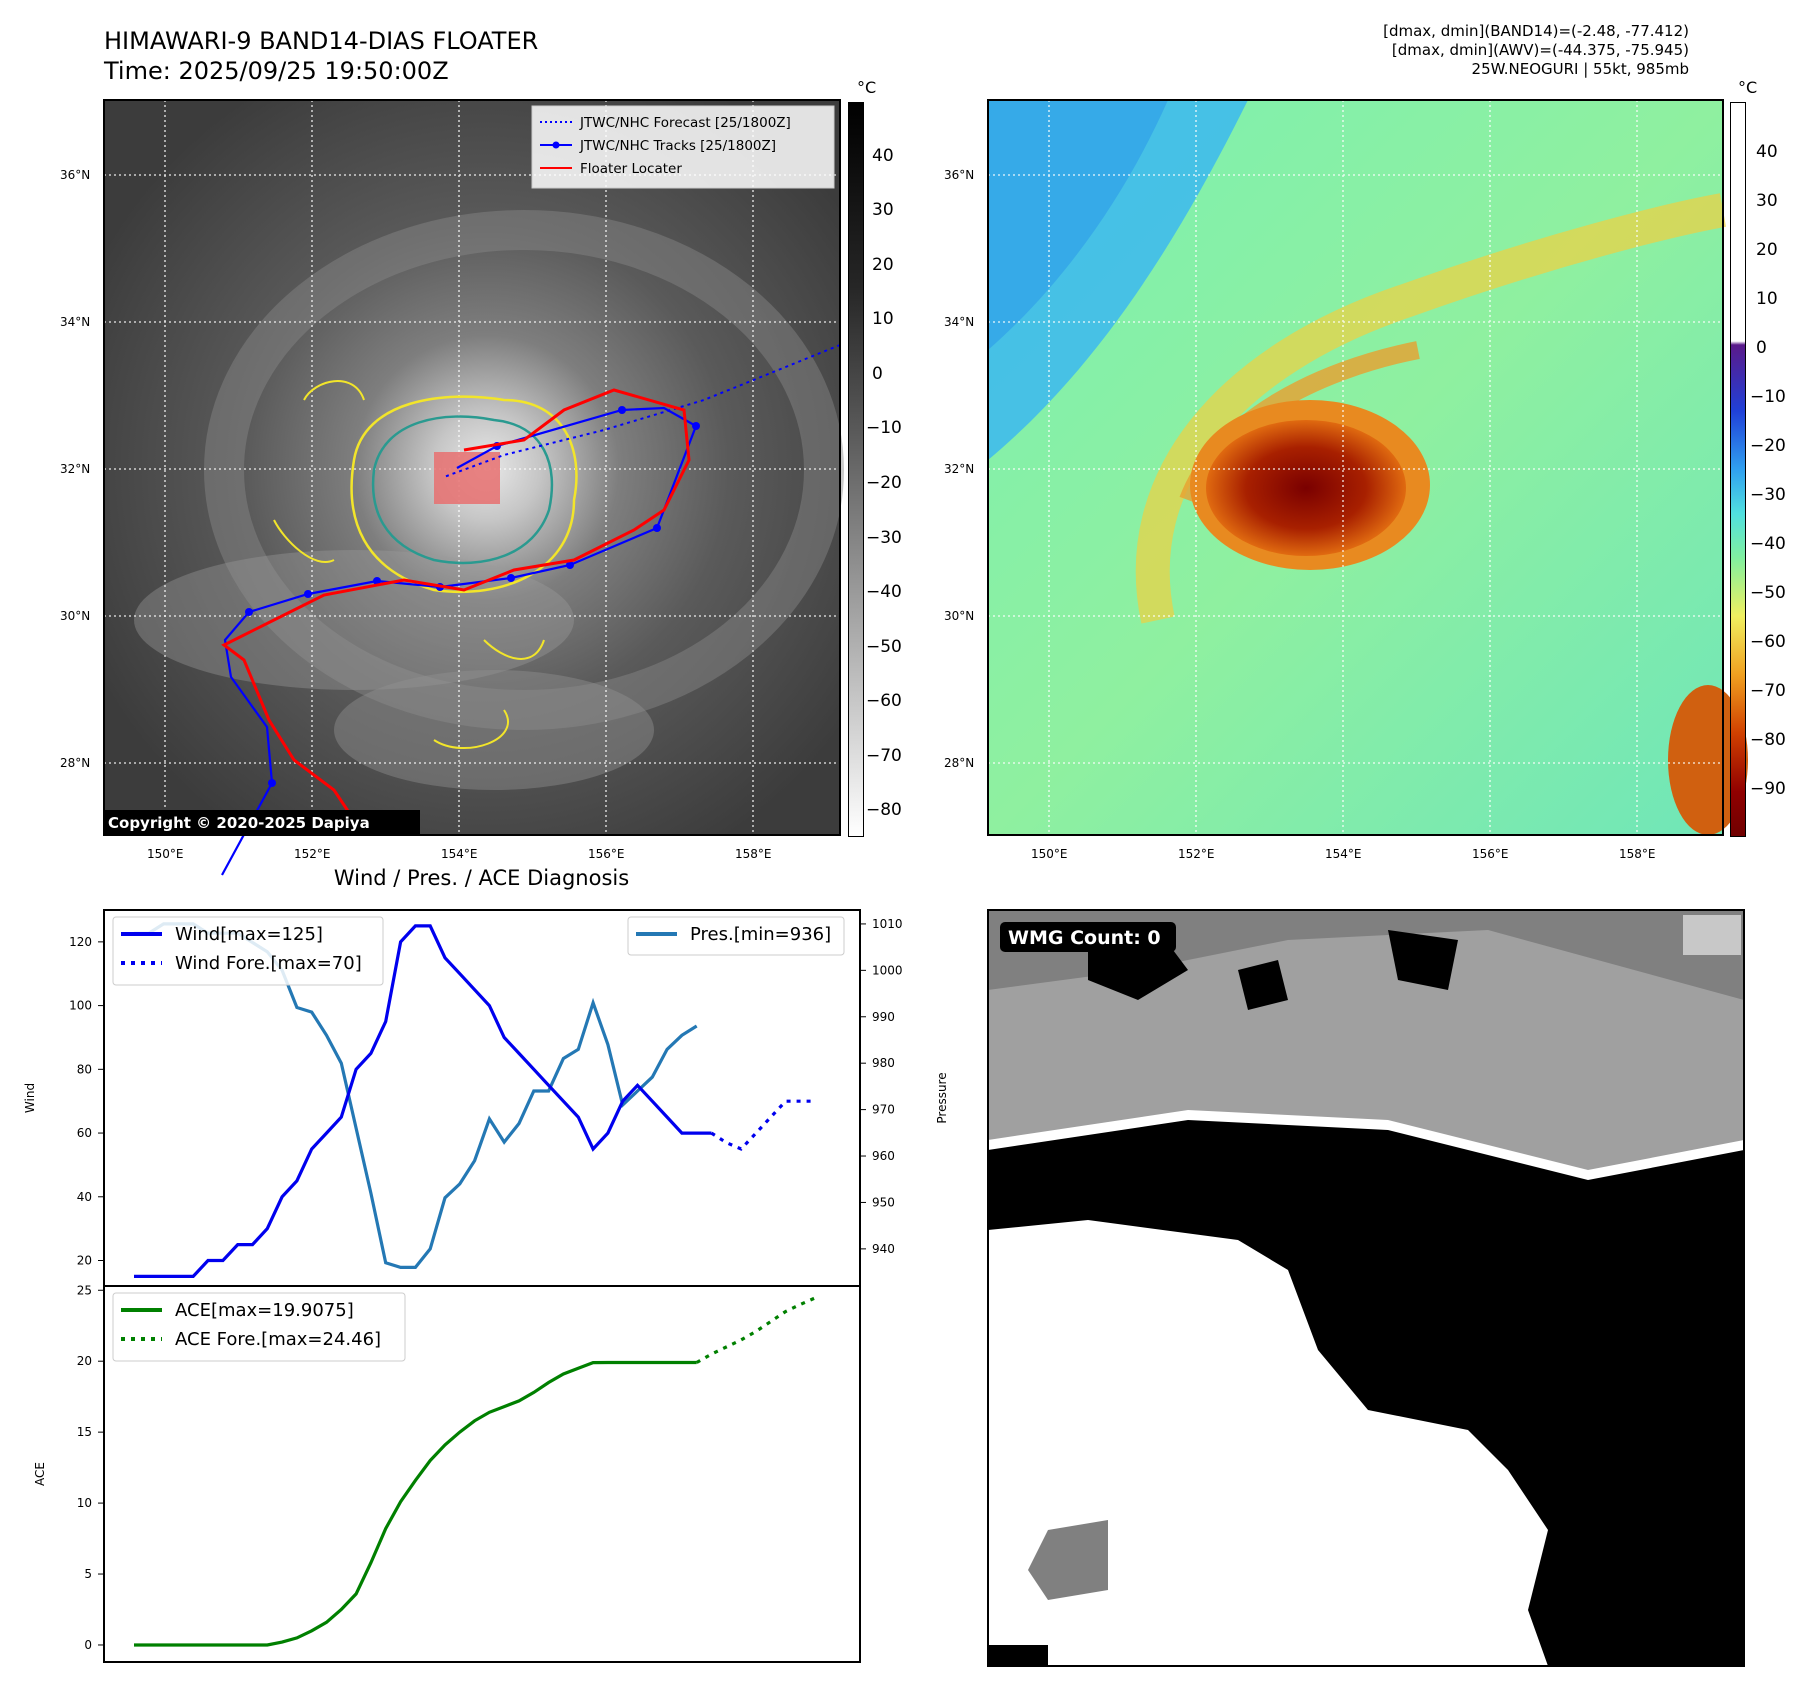  Describe the element at coordinates (1536, 31) in the screenshot. I see `stats-band14: [dmax, dmin](BAND14)=(-2.48, -77.412)` at that location.